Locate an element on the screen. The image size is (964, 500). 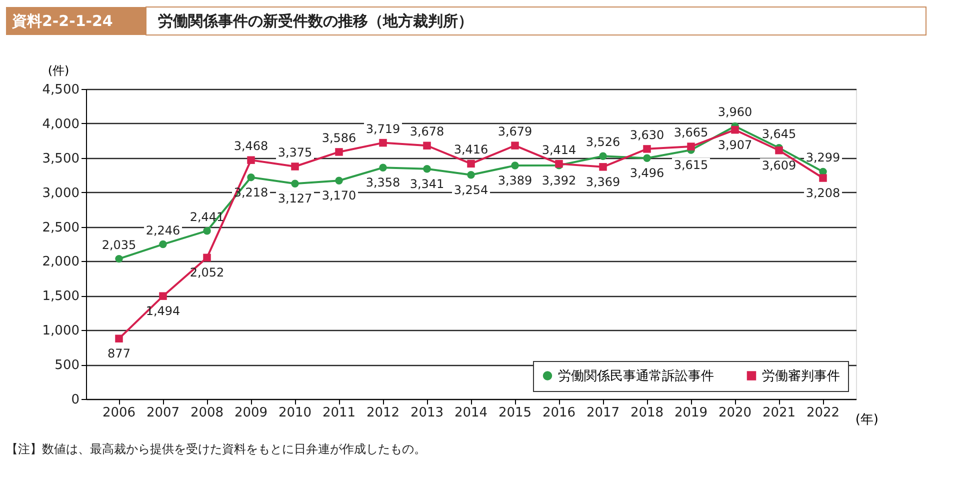
data-label: 3,679 is located at coordinates (515, 131).